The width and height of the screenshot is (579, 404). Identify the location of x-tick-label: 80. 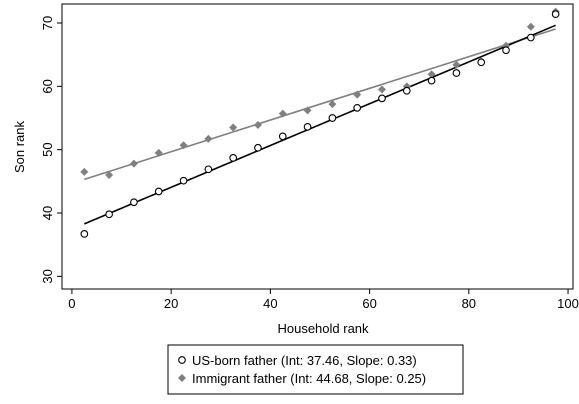
(469, 303).